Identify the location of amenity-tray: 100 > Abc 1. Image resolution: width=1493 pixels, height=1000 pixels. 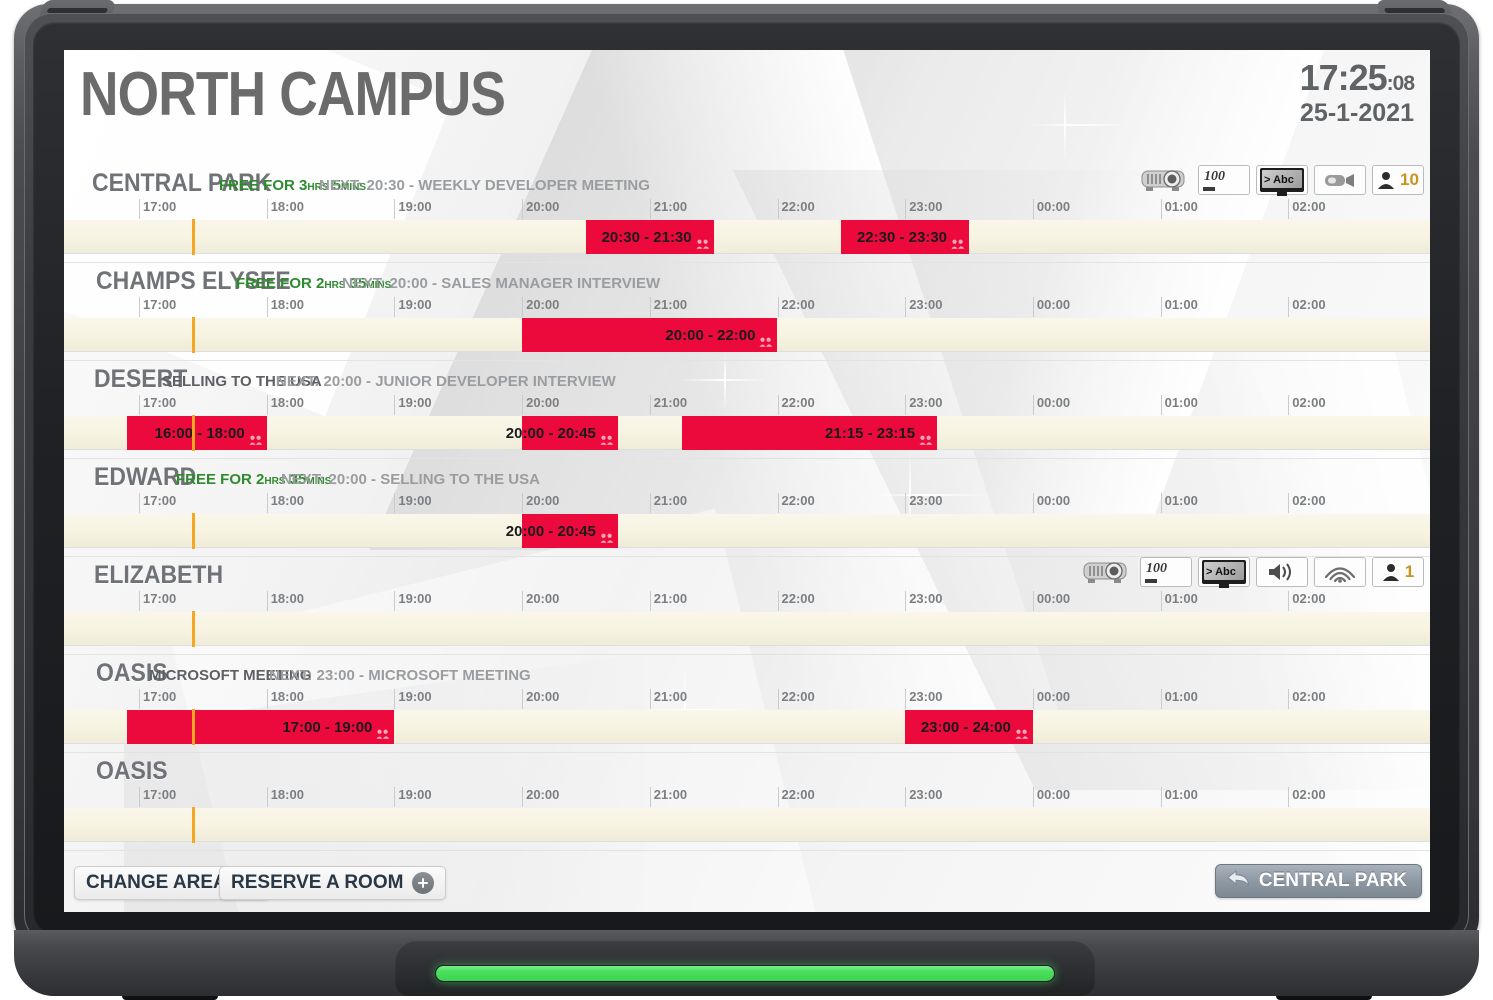
(1251, 572).